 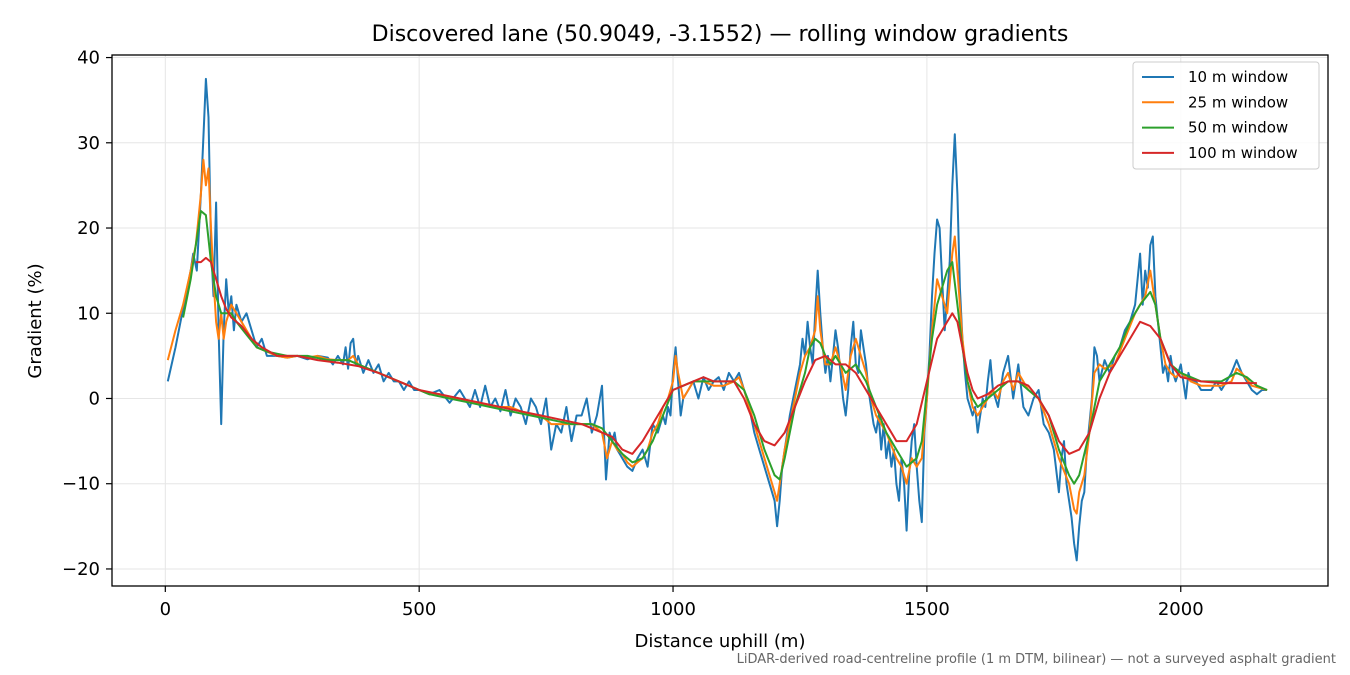 I want to click on legend-label-50-m-window: 50 m window, so click(x=1238, y=128).